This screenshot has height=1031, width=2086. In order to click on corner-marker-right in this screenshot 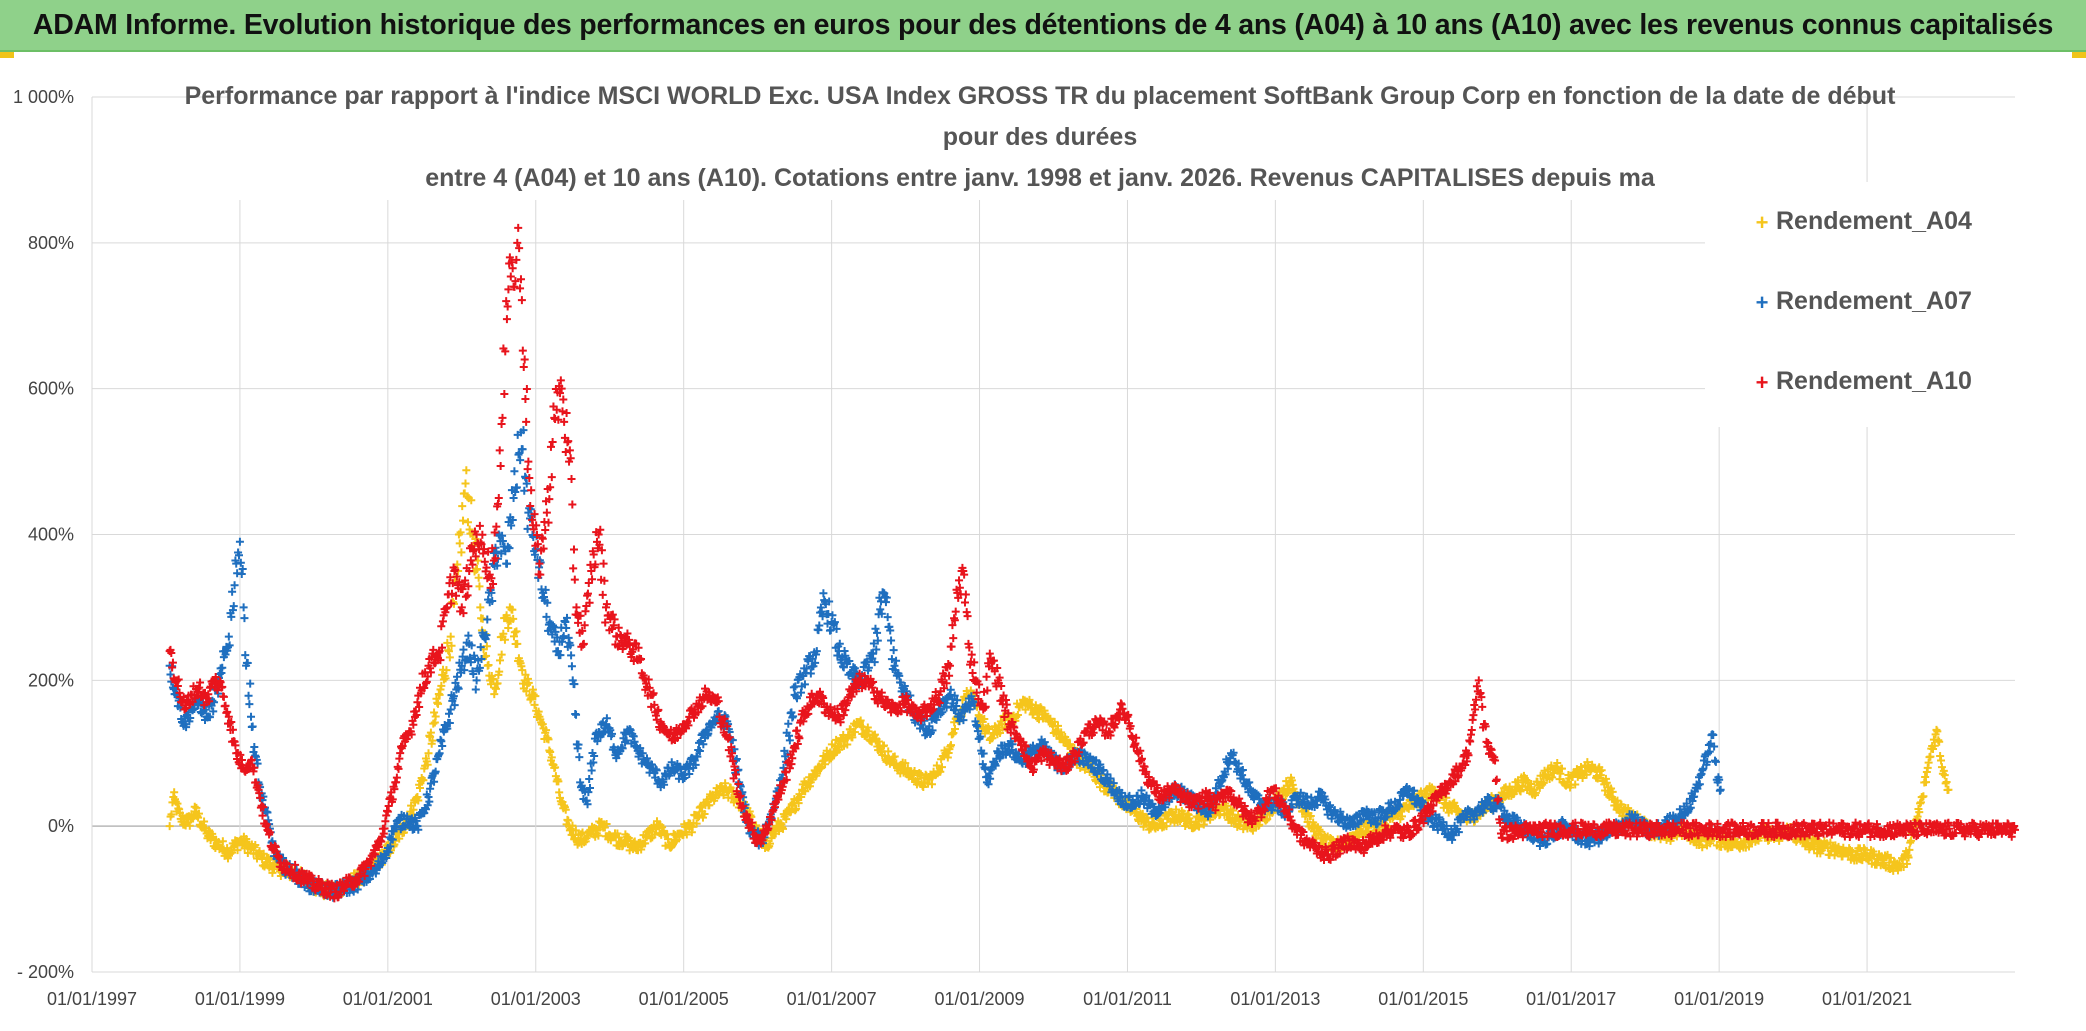, I will do `click(2079, 54)`.